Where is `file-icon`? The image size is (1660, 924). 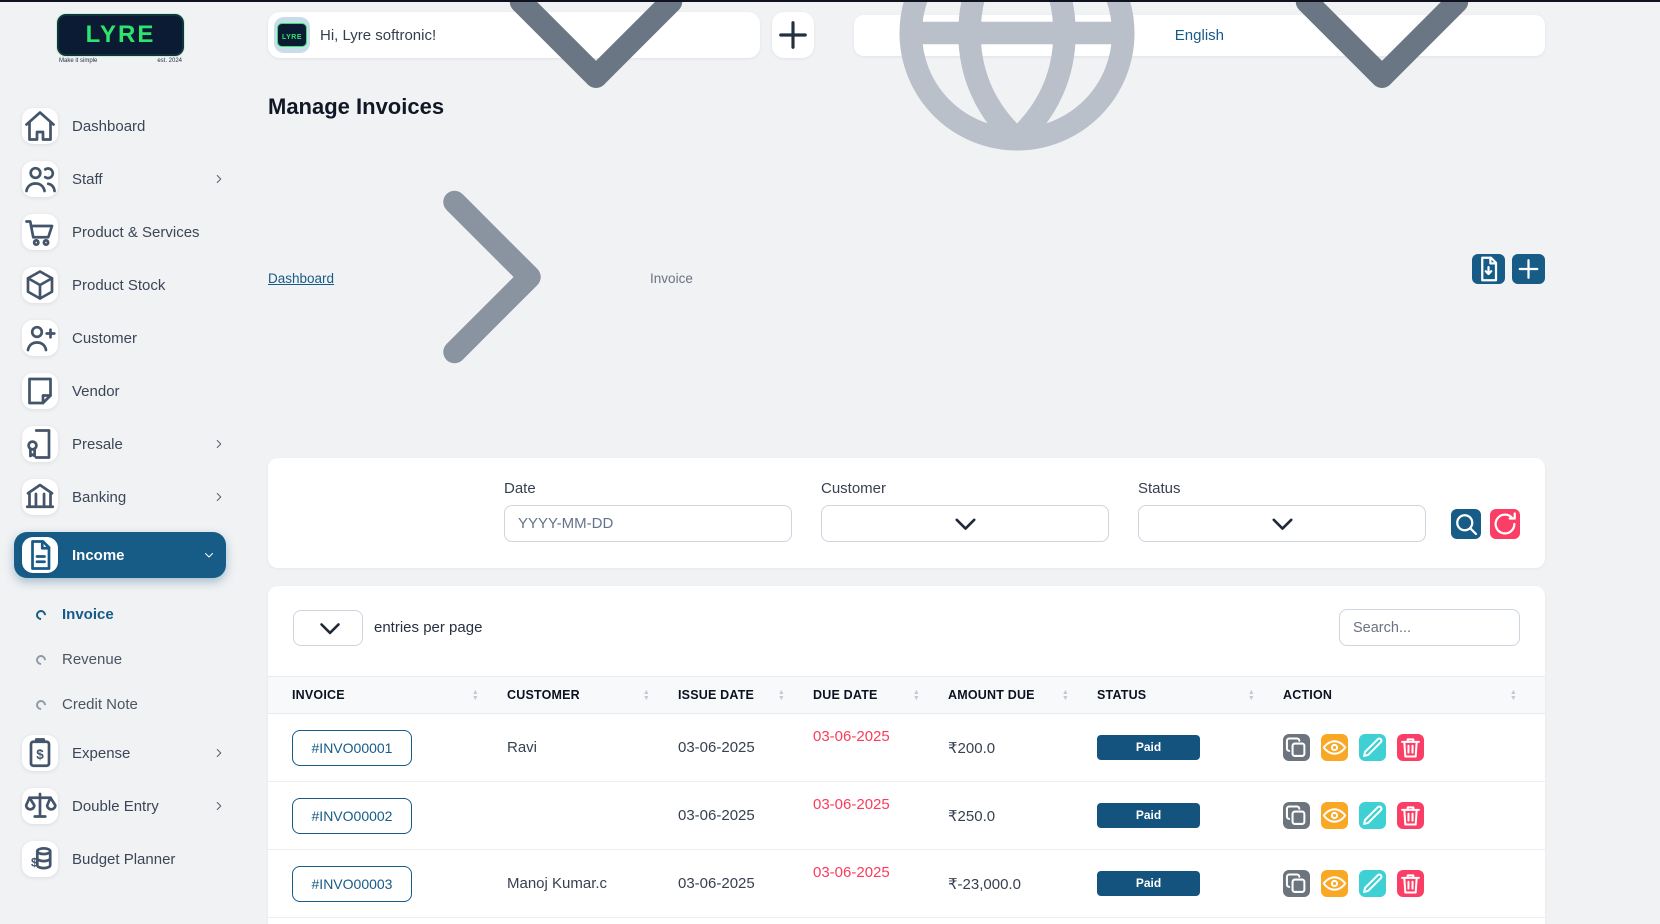
file-icon is located at coordinates (40, 555).